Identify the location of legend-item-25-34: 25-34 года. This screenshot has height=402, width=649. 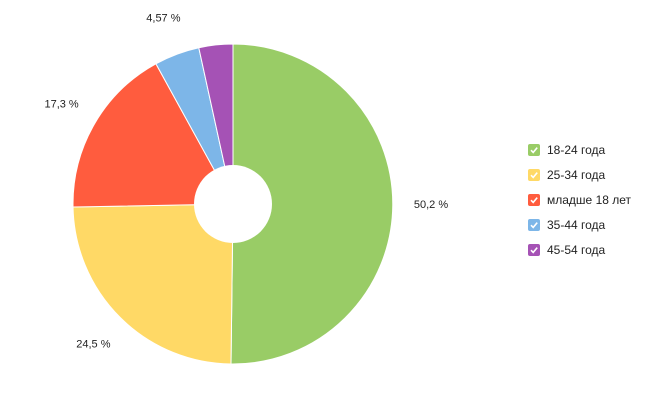
(579, 174).